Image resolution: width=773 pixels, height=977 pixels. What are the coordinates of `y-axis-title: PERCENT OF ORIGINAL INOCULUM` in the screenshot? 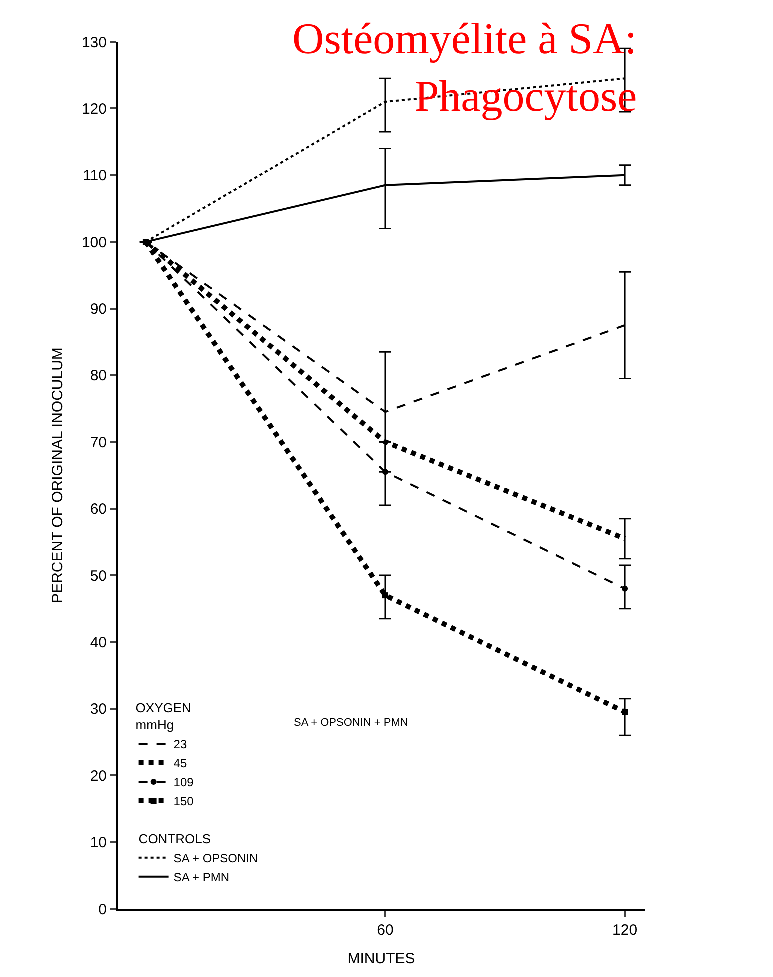 It's located at (58, 476).